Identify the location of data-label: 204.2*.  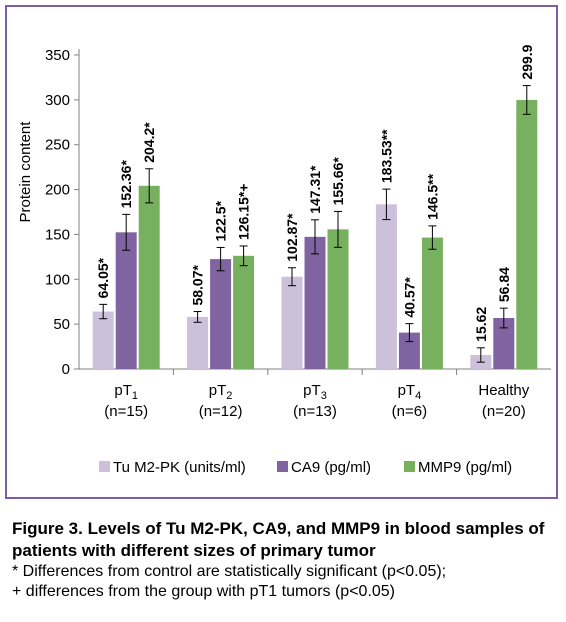
(149, 142).